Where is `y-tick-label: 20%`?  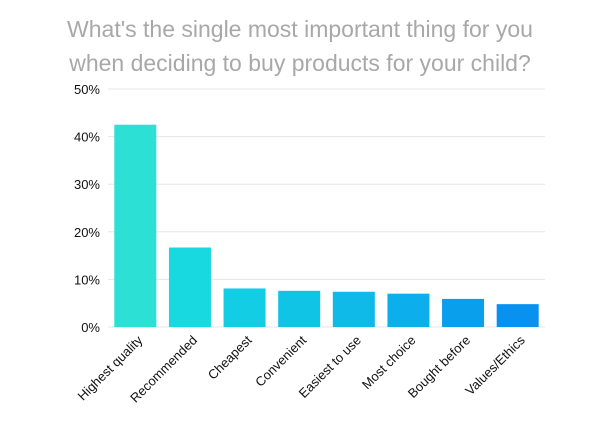 y-tick-label: 20% is located at coordinates (87, 232).